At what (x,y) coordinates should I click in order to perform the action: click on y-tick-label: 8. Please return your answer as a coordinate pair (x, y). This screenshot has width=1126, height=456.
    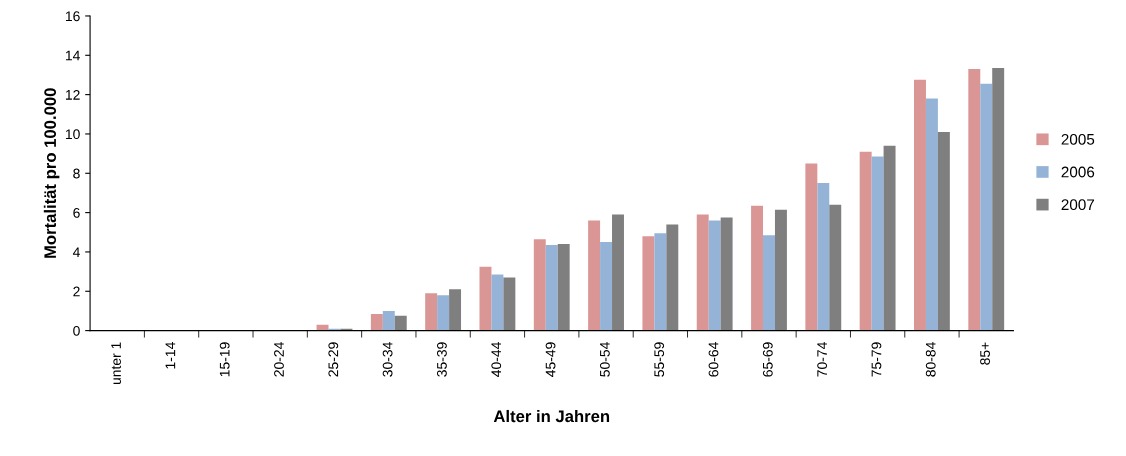
    Looking at the image, I should click on (76, 173).